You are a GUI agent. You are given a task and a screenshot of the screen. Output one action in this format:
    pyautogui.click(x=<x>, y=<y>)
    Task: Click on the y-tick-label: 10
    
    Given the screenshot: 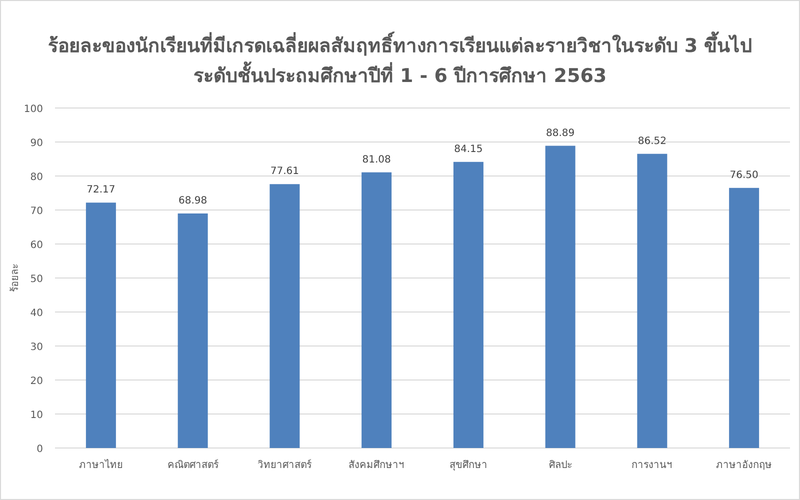 What is the action you would take?
    pyautogui.click(x=36, y=415)
    